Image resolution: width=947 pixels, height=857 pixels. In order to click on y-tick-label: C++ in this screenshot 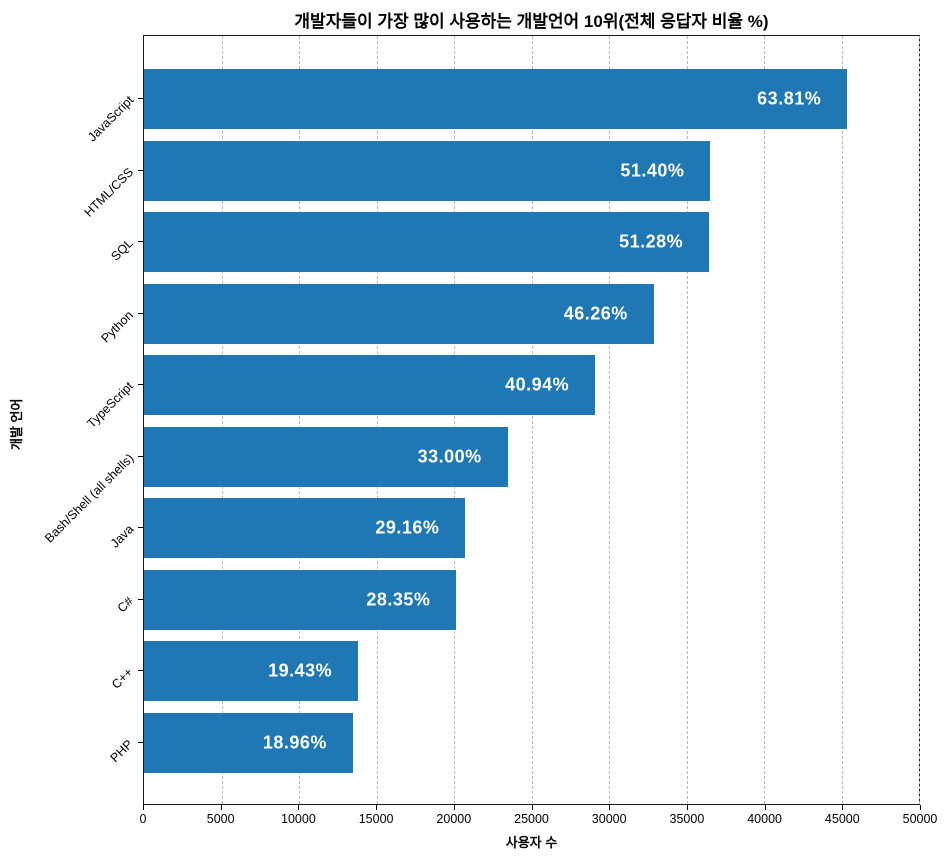, I will do `click(122, 678)`.